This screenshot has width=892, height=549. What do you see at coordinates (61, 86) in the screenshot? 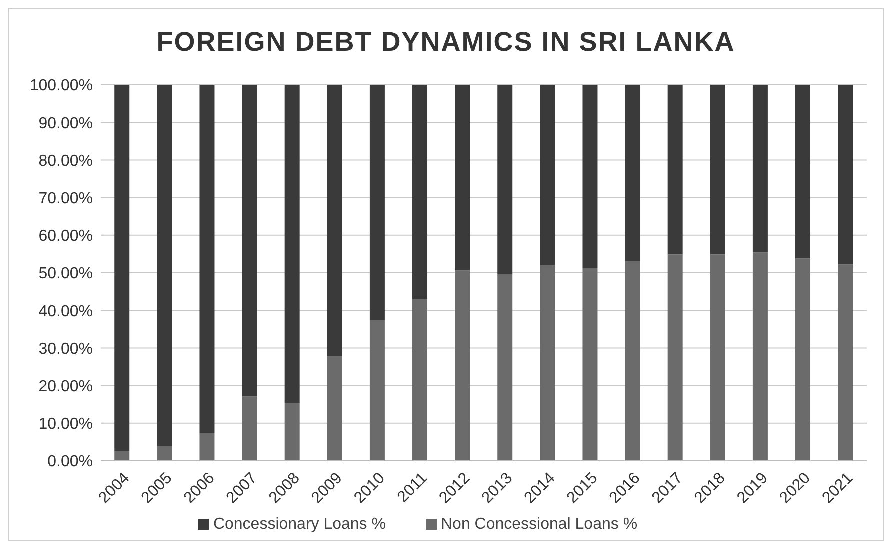
I see `y-tick-label: 100.00%` at bounding box center [61, 86].